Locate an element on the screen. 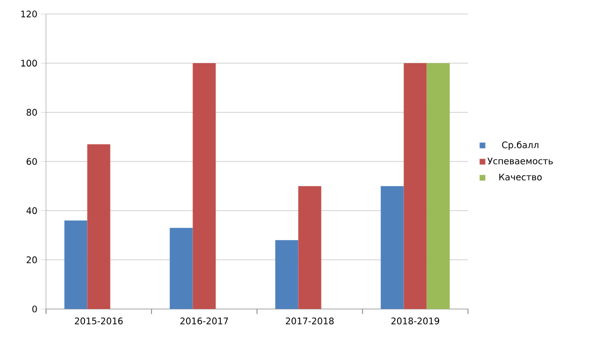 This screenshot has height=340, width=605. y-tick-label: 100 is located at coordinates (29, 63).